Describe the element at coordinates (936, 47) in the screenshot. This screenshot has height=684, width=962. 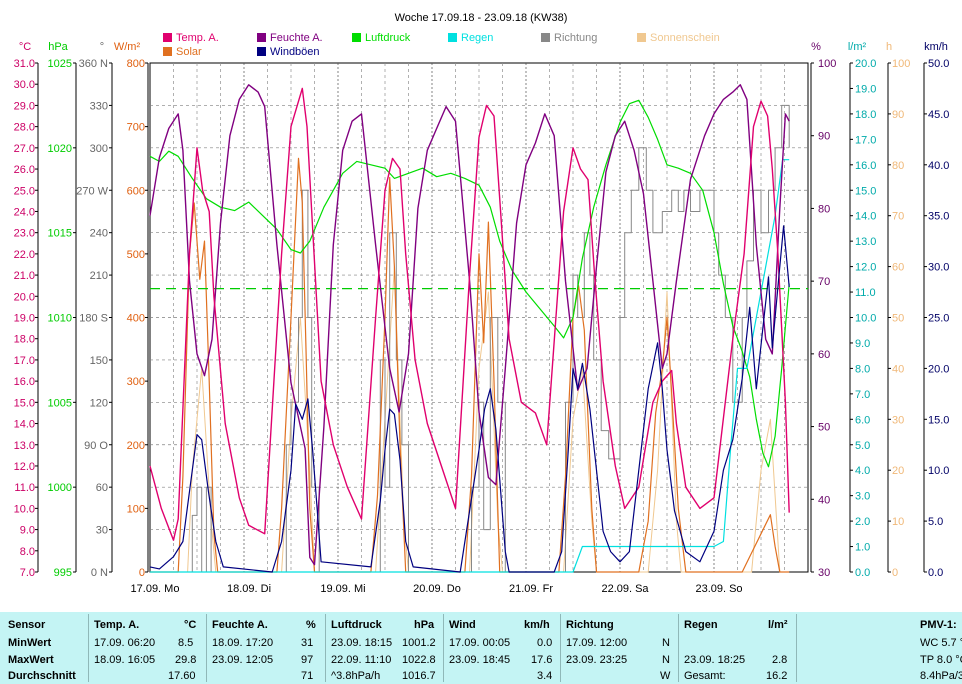
I see `unit-label-wind: km/h` at that location.